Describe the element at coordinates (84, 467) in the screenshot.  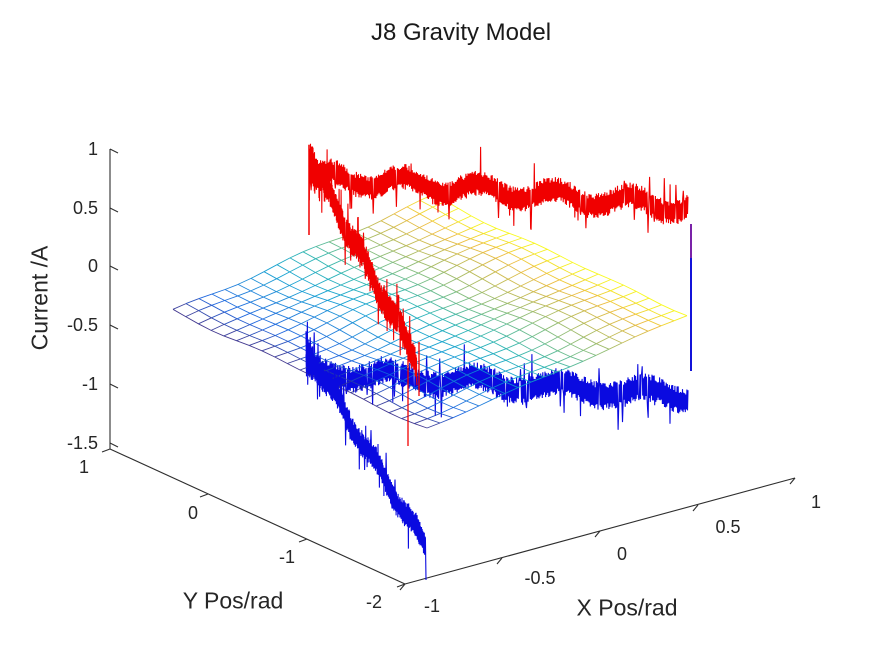
I see `y-tick-label: 1` at that location.